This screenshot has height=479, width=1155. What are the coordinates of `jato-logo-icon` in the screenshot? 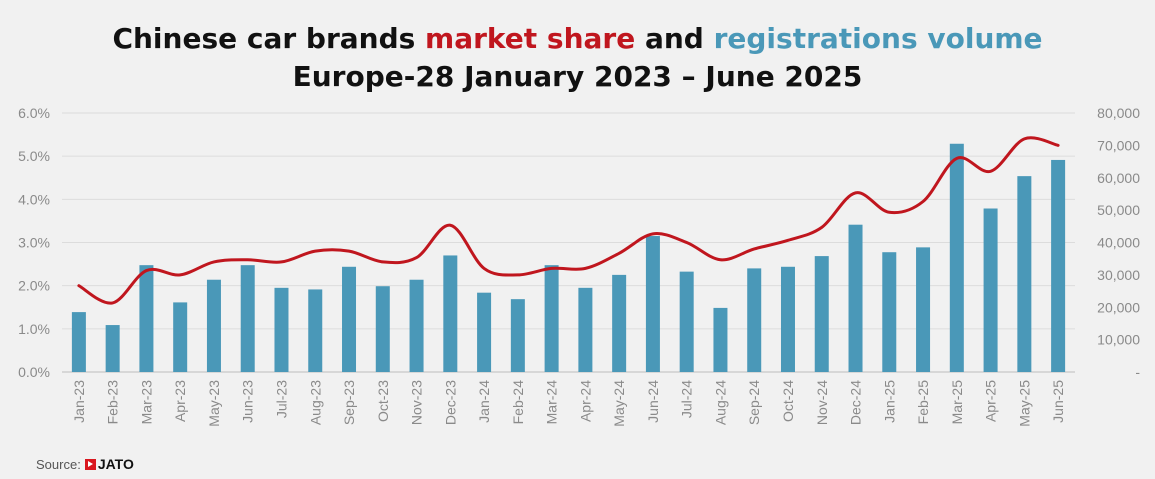 It's located at (90, 464).